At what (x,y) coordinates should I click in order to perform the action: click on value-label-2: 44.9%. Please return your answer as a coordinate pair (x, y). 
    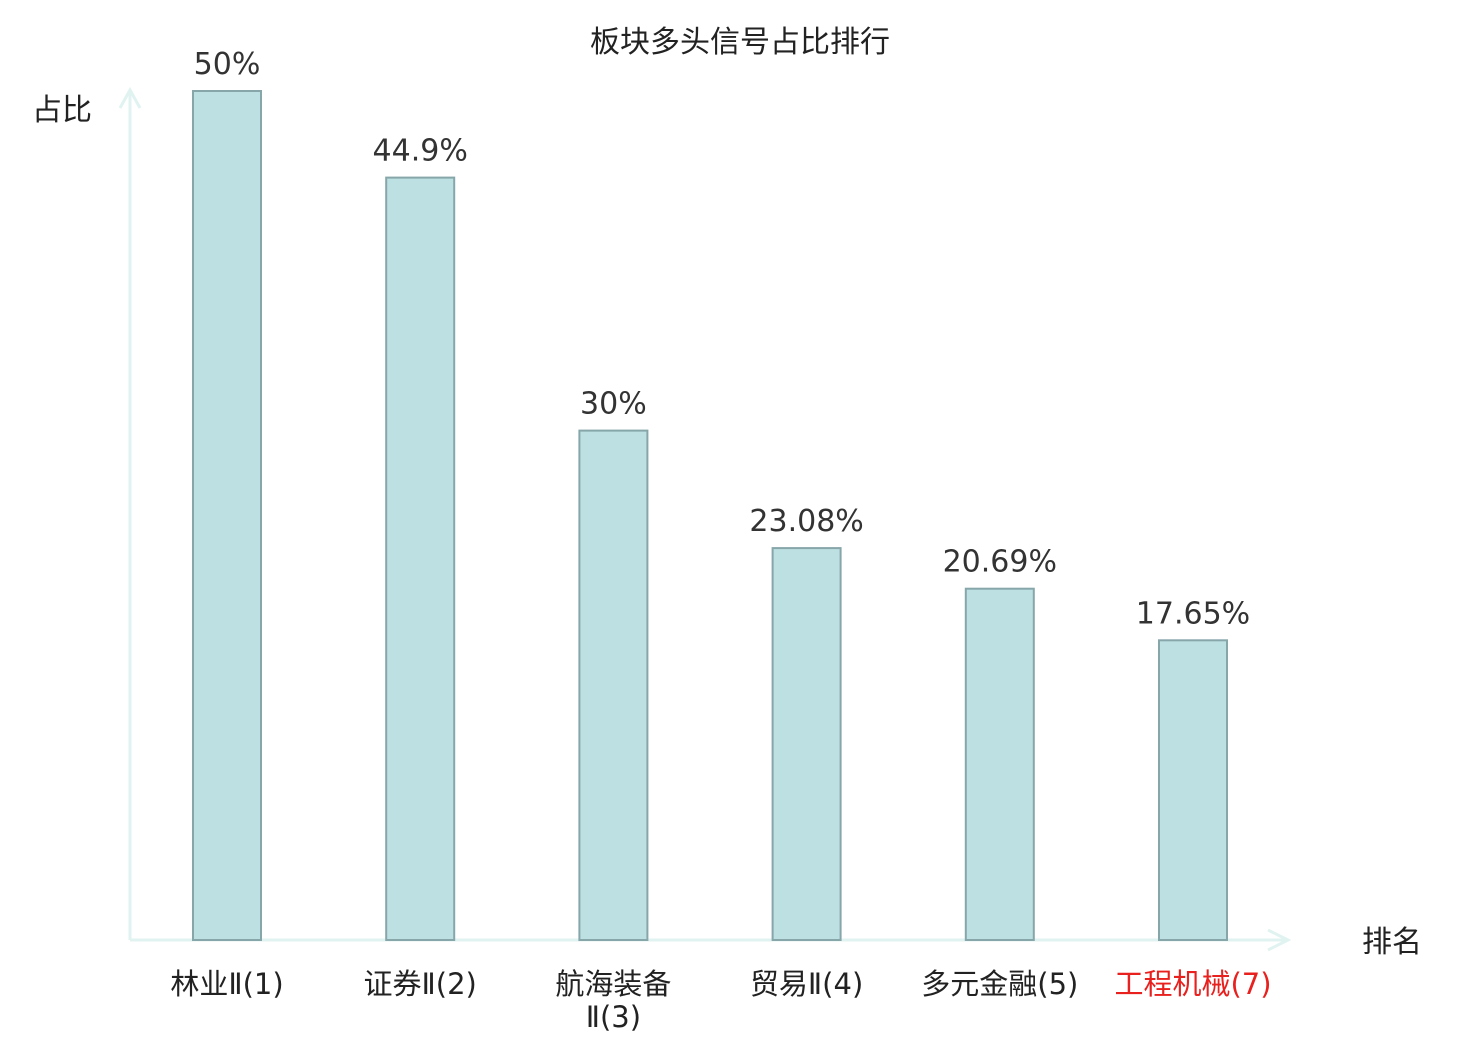
    Looking at the image, I should click on (420, 151).